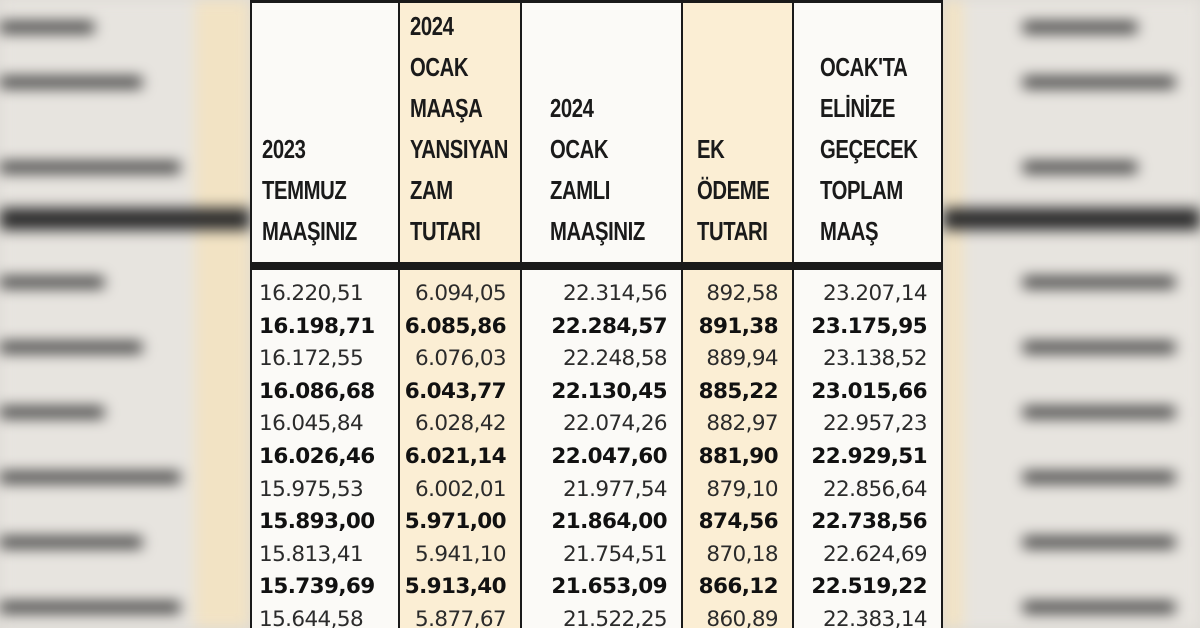 The height and width of the screenshot is (628, 1200). Describe the element at coordinates (461, 359) in the screenshot. I see `table-cell: 6.076,03` at that location.